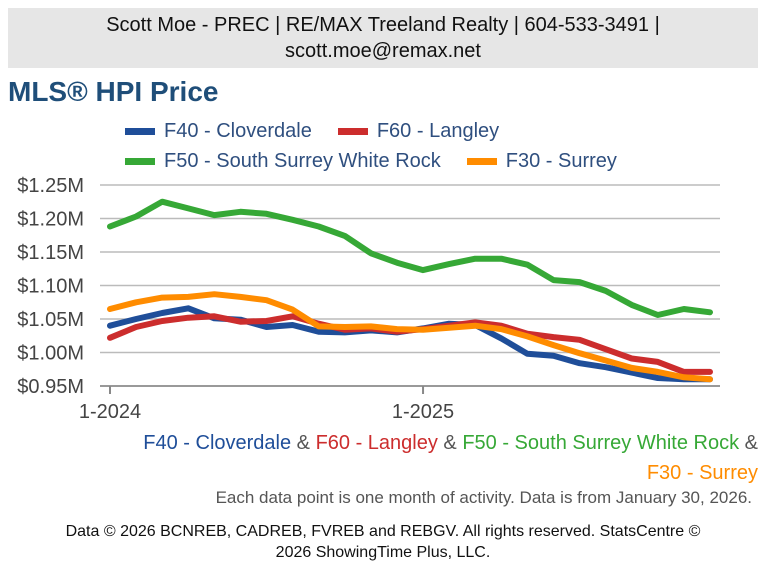  I want to click on legend-label: F40 - Cloverdale, so click(238, 130).